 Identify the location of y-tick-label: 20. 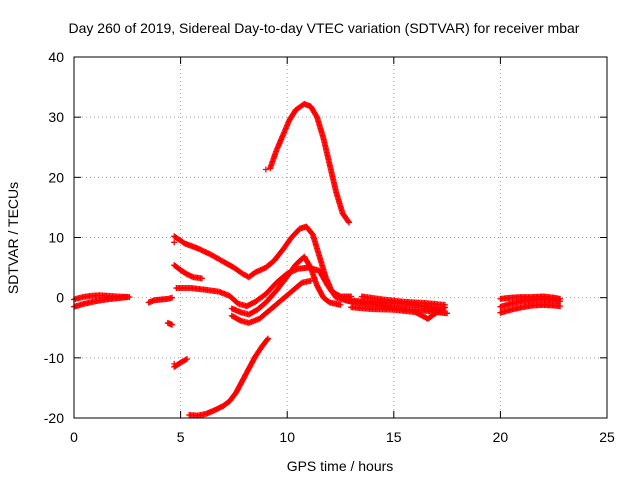
(56, 177).